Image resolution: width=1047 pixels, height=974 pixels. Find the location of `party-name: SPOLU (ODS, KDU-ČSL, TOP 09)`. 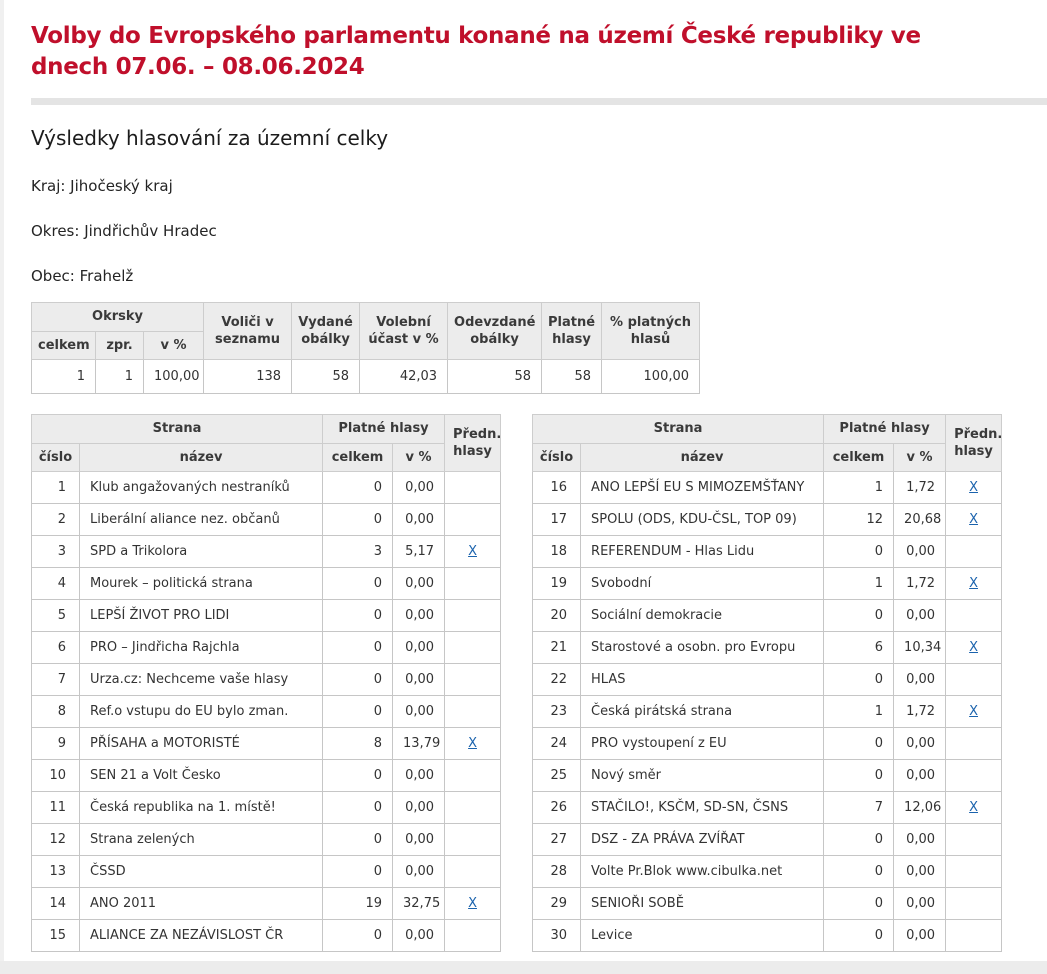

party-name: SPOLU (ODS, KDU-ČSL, TOP 09) is located at coordinates (702, 520).